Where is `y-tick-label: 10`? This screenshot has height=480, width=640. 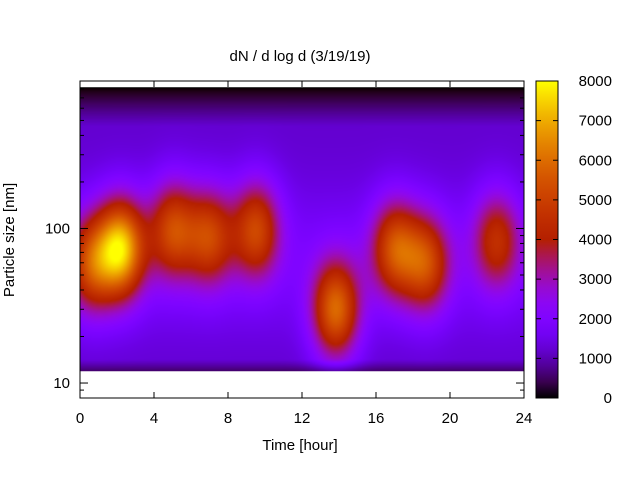 y-tick-label: 10 is located at coordinates (61, 383).